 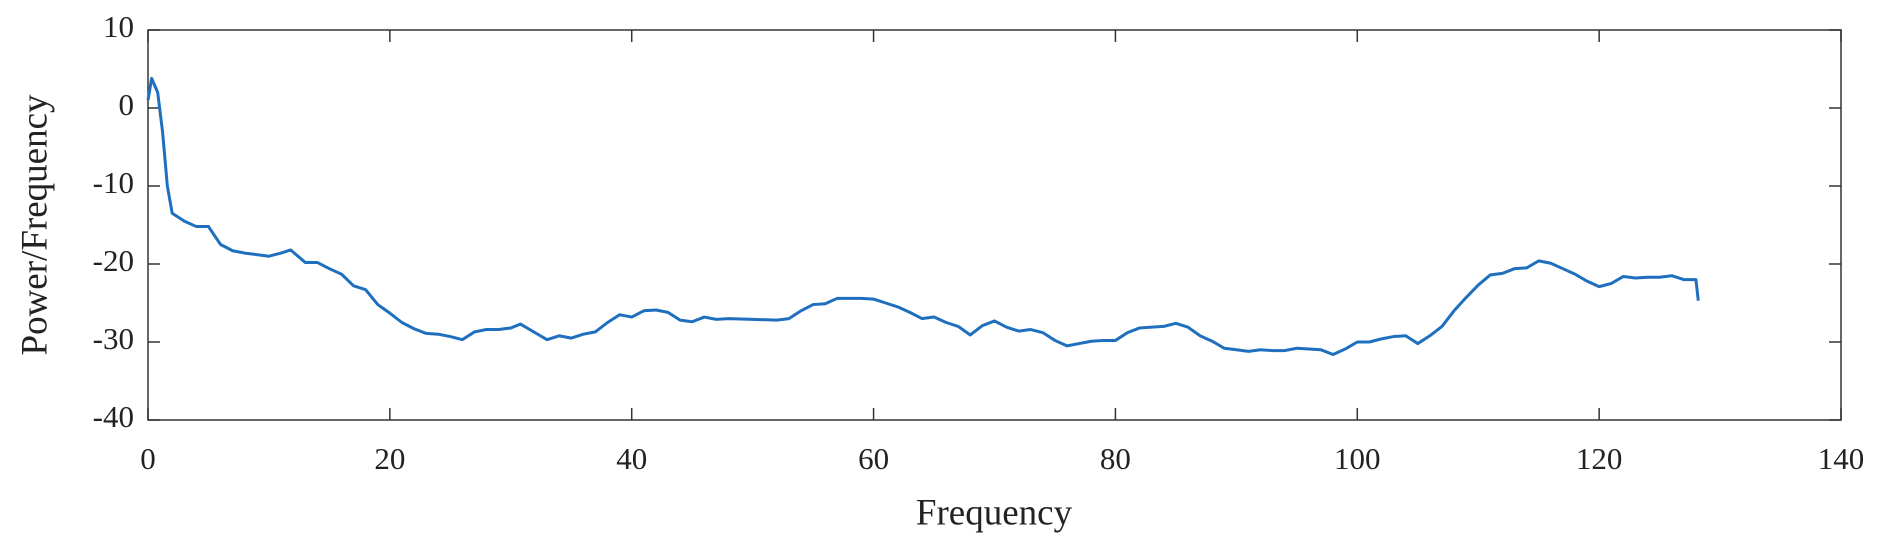 I want to click on x-tick-label: 100, so click(x=1357, y=458).